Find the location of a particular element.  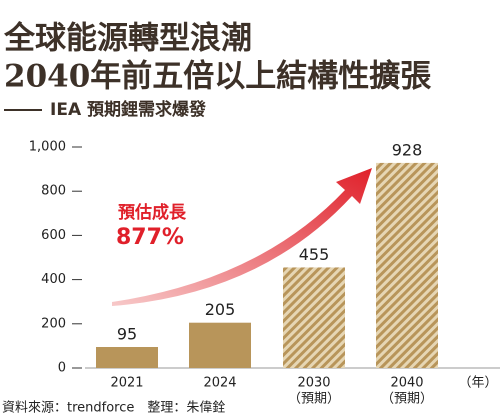

subtitle: IEA 預期鋰需求爆發 is located at coordinates (128, 109).